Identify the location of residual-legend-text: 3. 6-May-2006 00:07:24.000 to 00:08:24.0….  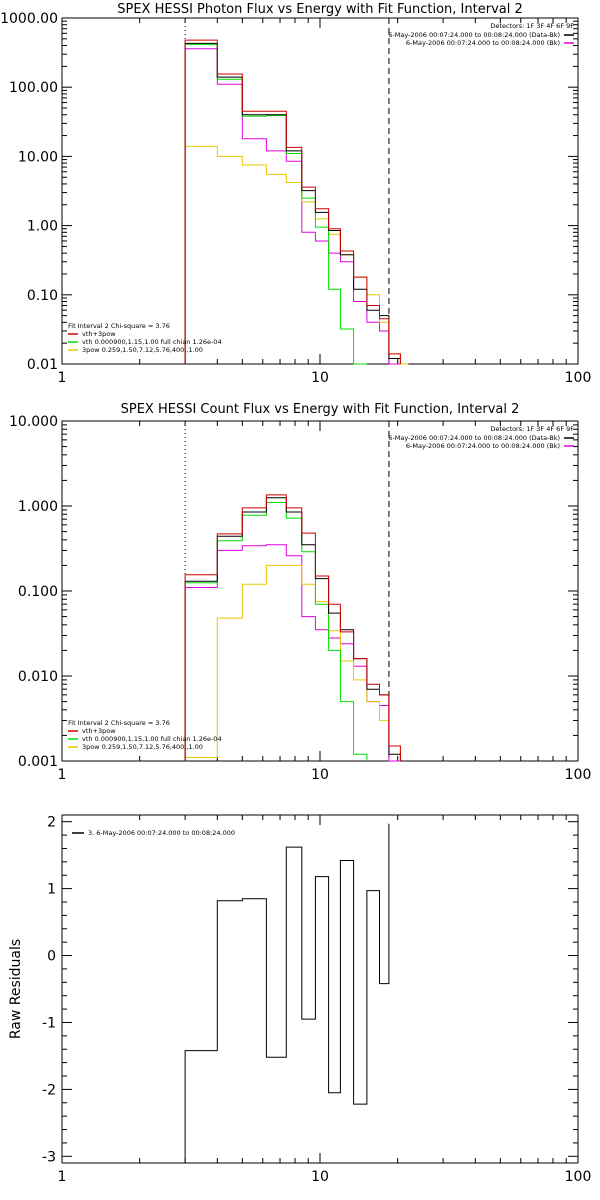
(161, 833).